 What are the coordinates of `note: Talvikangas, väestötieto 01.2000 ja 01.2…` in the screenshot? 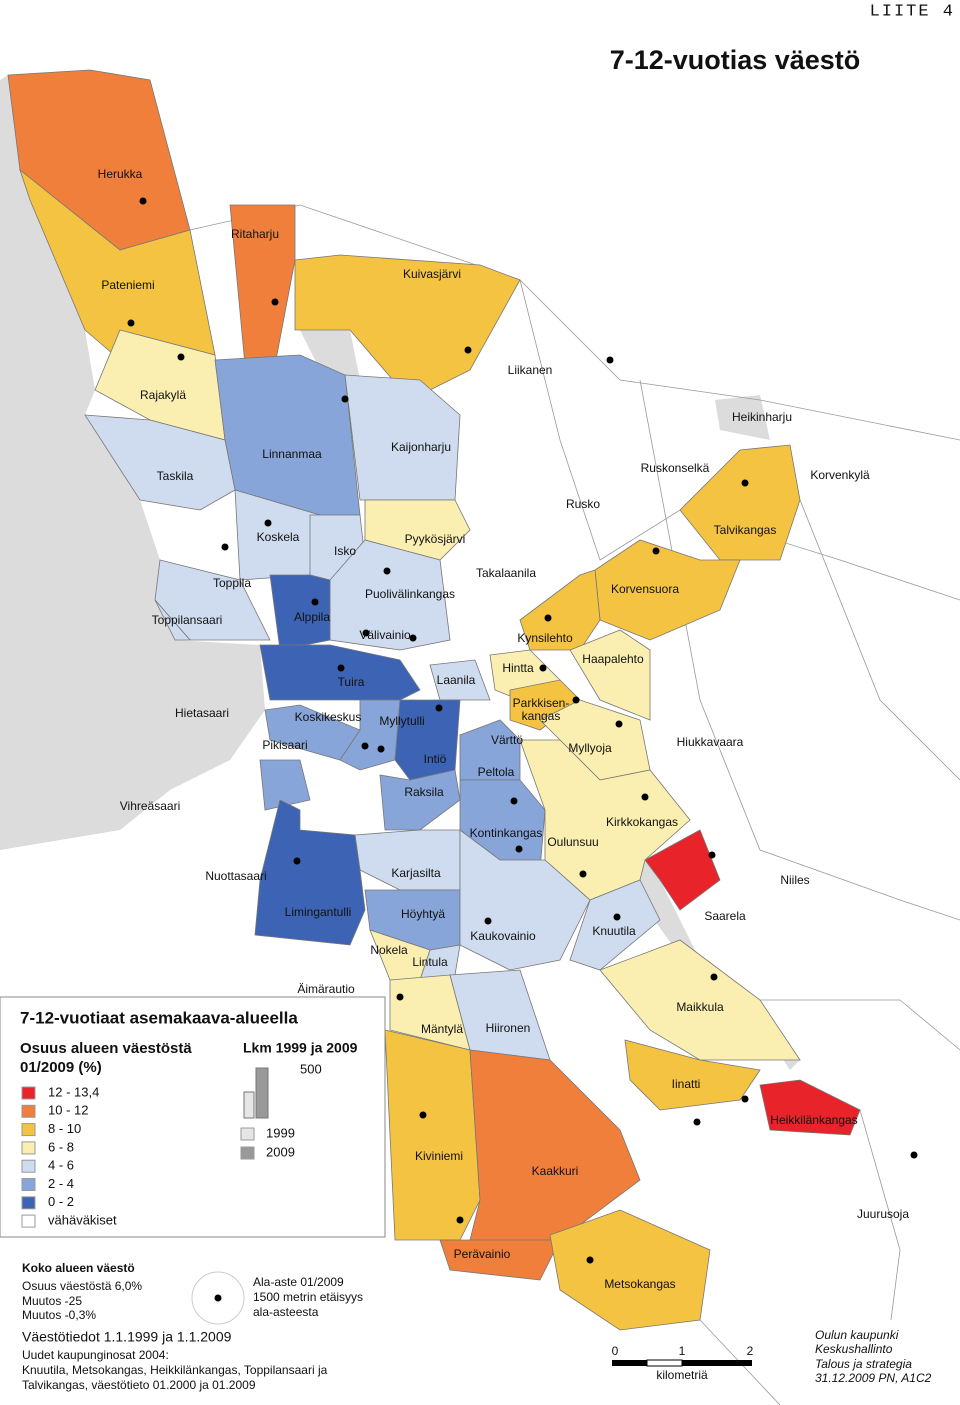 It's located at (139, 1385).